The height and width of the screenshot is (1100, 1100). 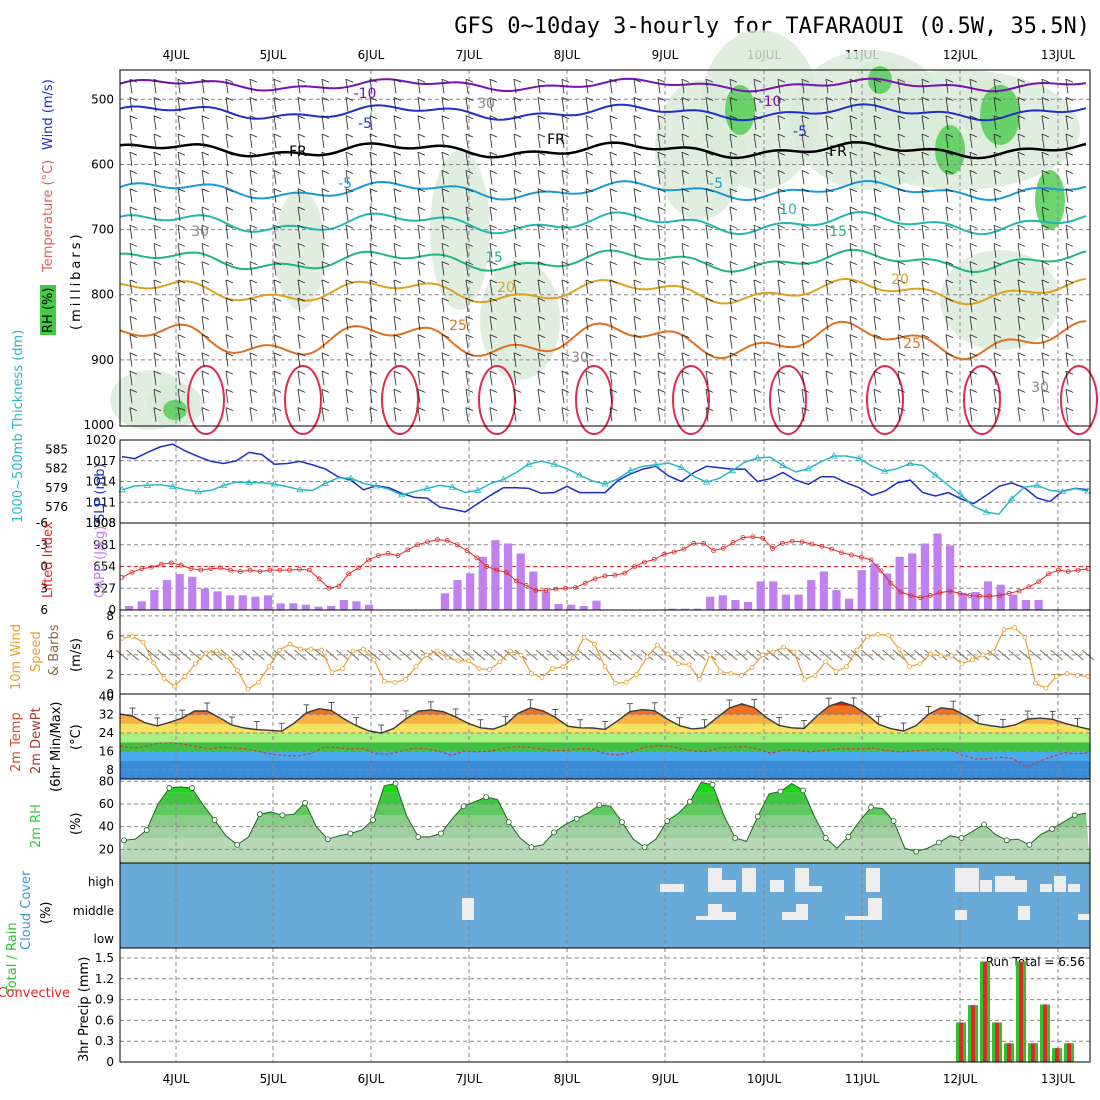 I want to click on cloud-mid-block, so click(x=702, y=918).